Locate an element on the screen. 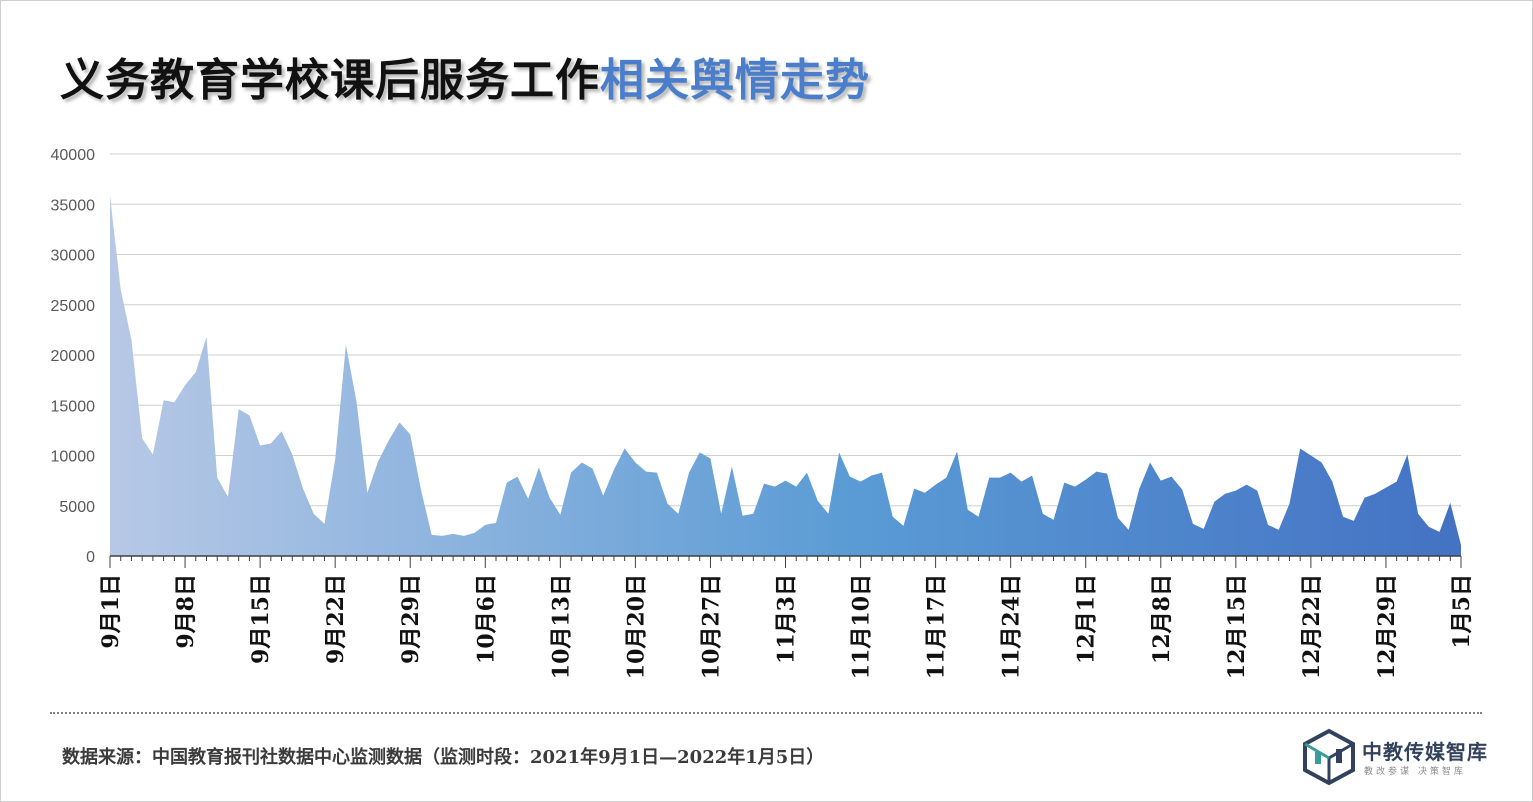 The width and height of the screenshot is (1533, 802). x-tick-label: 9月1日 is located at coordinates (111, 611).